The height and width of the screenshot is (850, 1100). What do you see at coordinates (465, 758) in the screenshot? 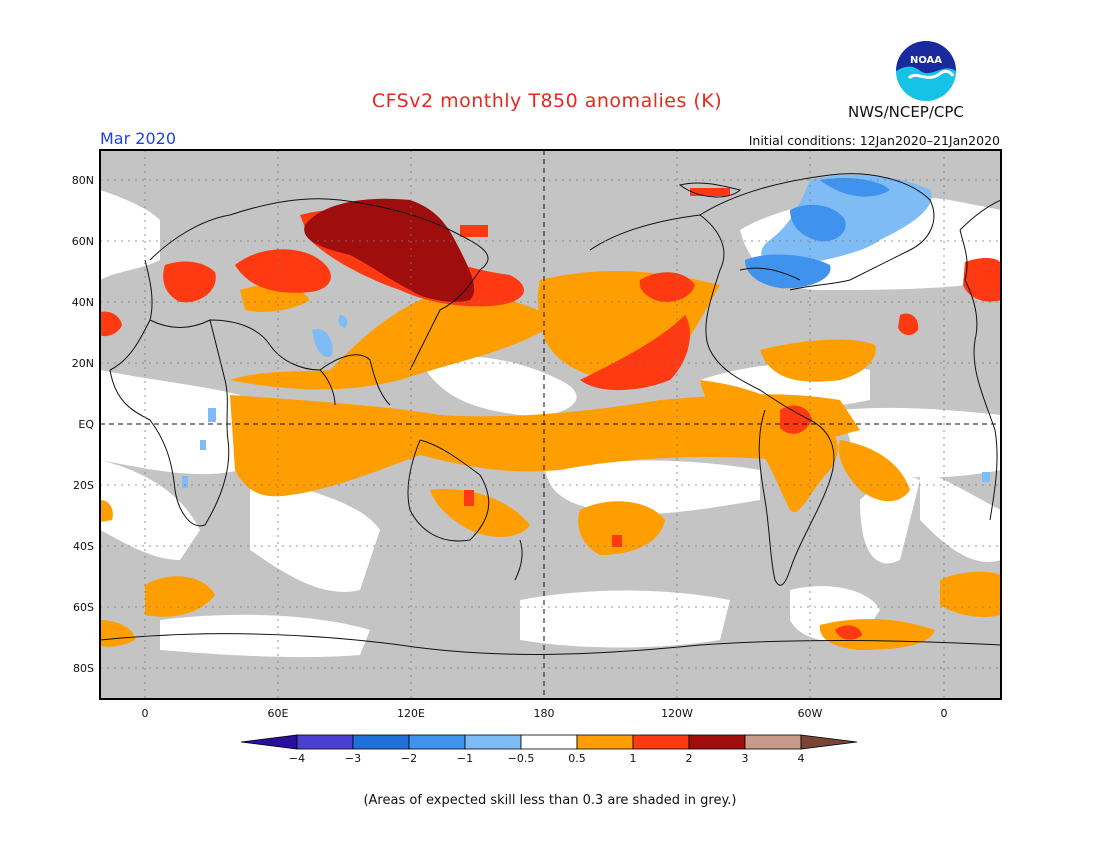
I see `colorbar-label: −1` at bounding box center [465, 758].